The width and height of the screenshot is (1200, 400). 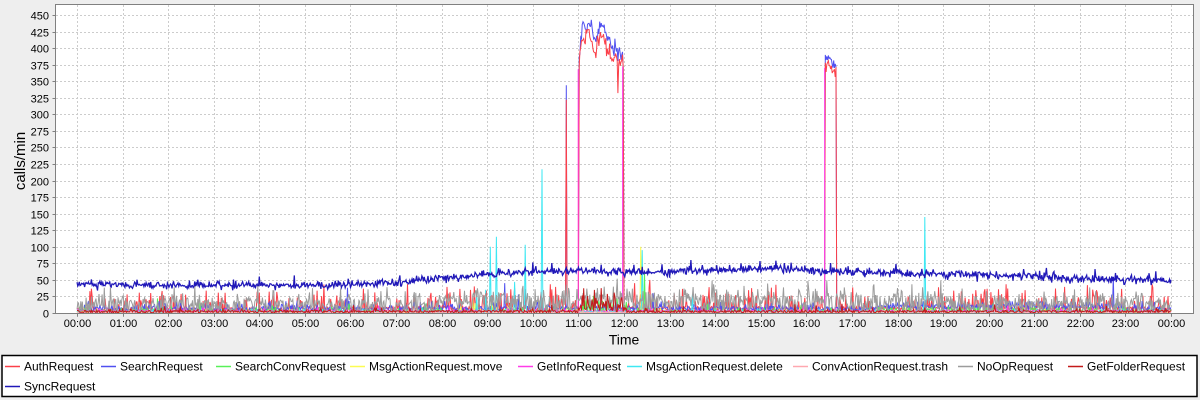 What do you see at coordinates (43, 281) in the screenshot?
I see `svg-text: 50` at bounding box center [43, 281].